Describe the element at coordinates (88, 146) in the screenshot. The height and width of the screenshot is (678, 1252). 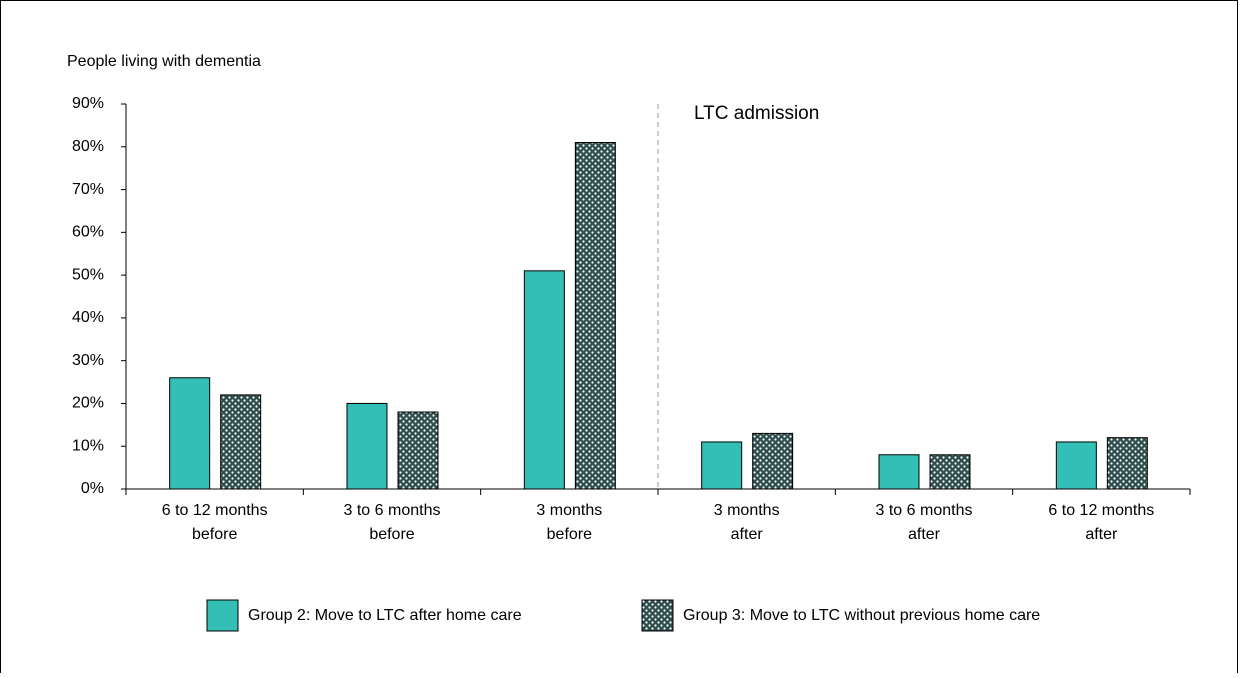
I see `y-tick-label: 80%` at that location.